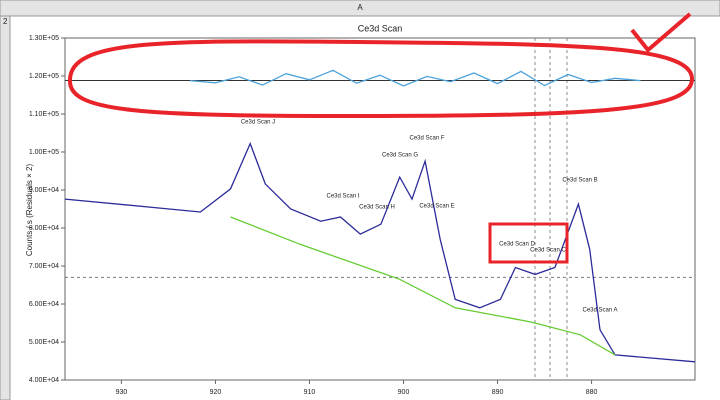 This screenshot has width=720, height=400. Describe the element at coordinates (44, 76) in the screenshot. I see `y-tick-label: 1.20E+05` at that location.